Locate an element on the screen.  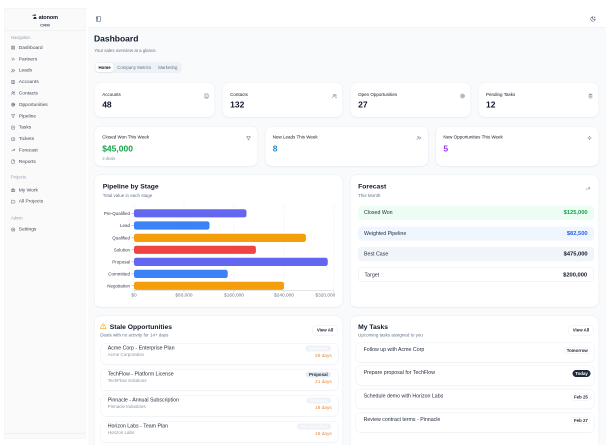
svg-text: $0 is located at coordinates (135, 295).